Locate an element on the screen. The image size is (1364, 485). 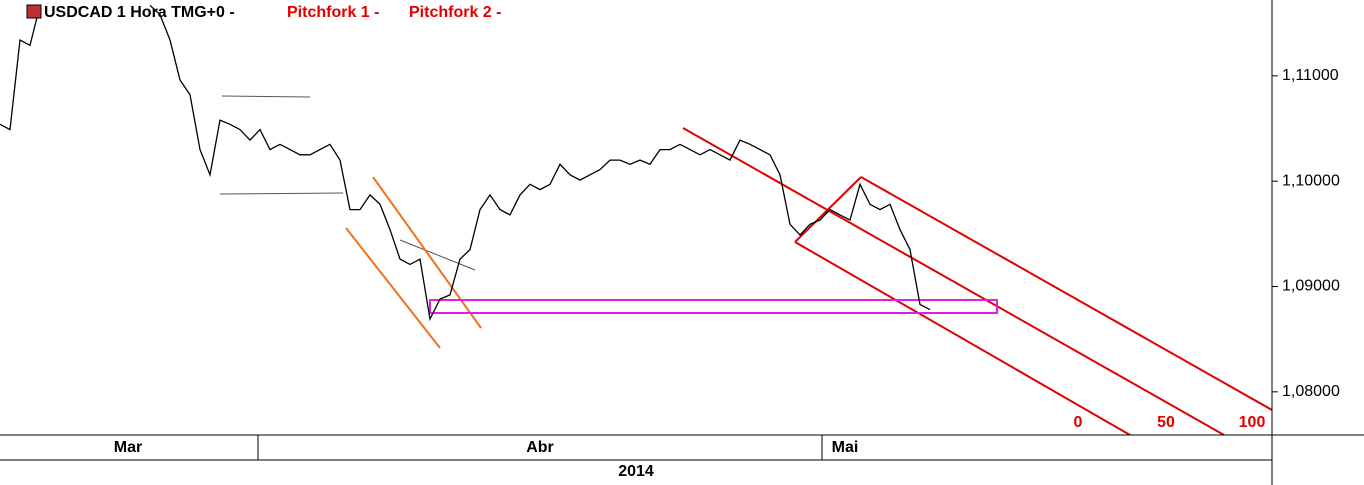
month-label: Mai is located at coordinates (845, 447).